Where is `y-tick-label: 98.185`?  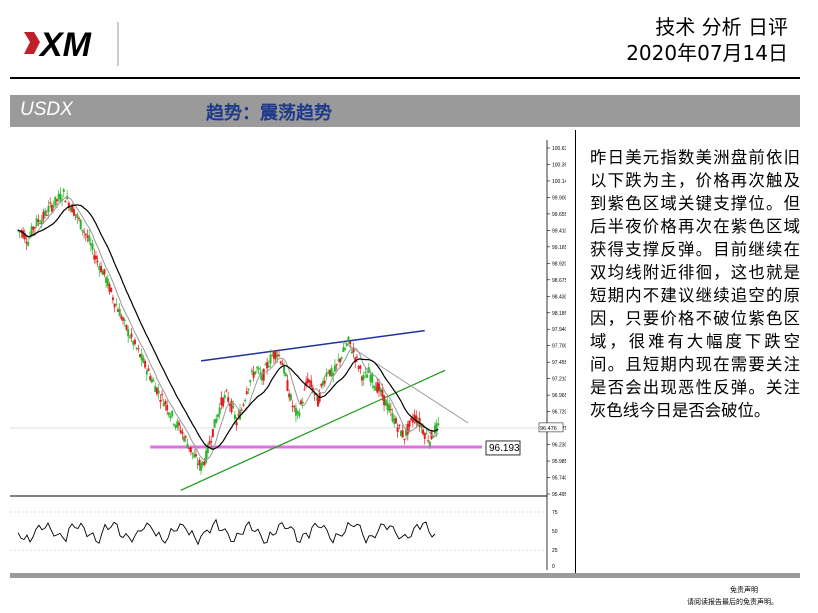 y-tick-label: 98.185 is located at coordinates (559, 314).